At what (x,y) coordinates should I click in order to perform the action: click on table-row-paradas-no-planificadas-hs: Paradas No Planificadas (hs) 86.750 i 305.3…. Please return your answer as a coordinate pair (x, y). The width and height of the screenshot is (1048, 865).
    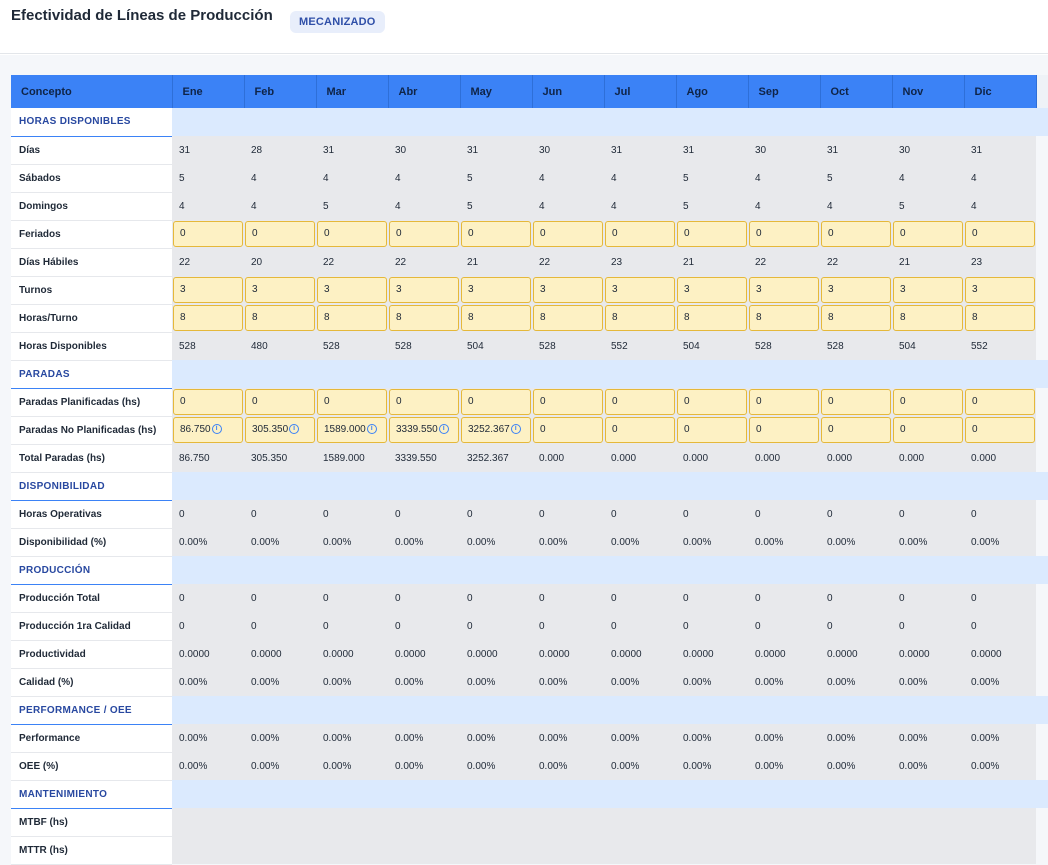
    Looking at the image, I should click on (529, 430).